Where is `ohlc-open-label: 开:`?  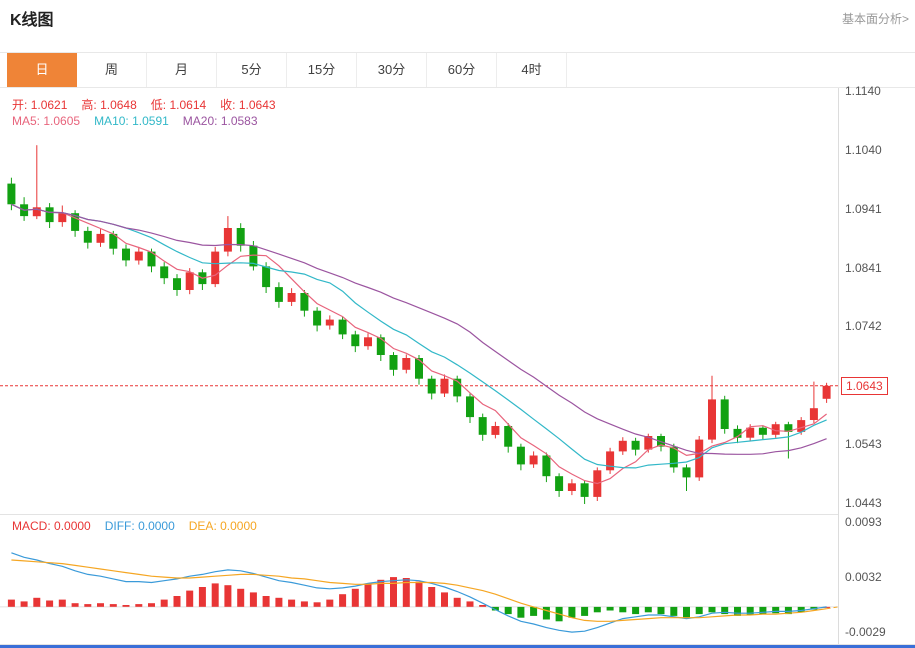
ohlc-open-label: 开: is located at coordinates (20, 105).